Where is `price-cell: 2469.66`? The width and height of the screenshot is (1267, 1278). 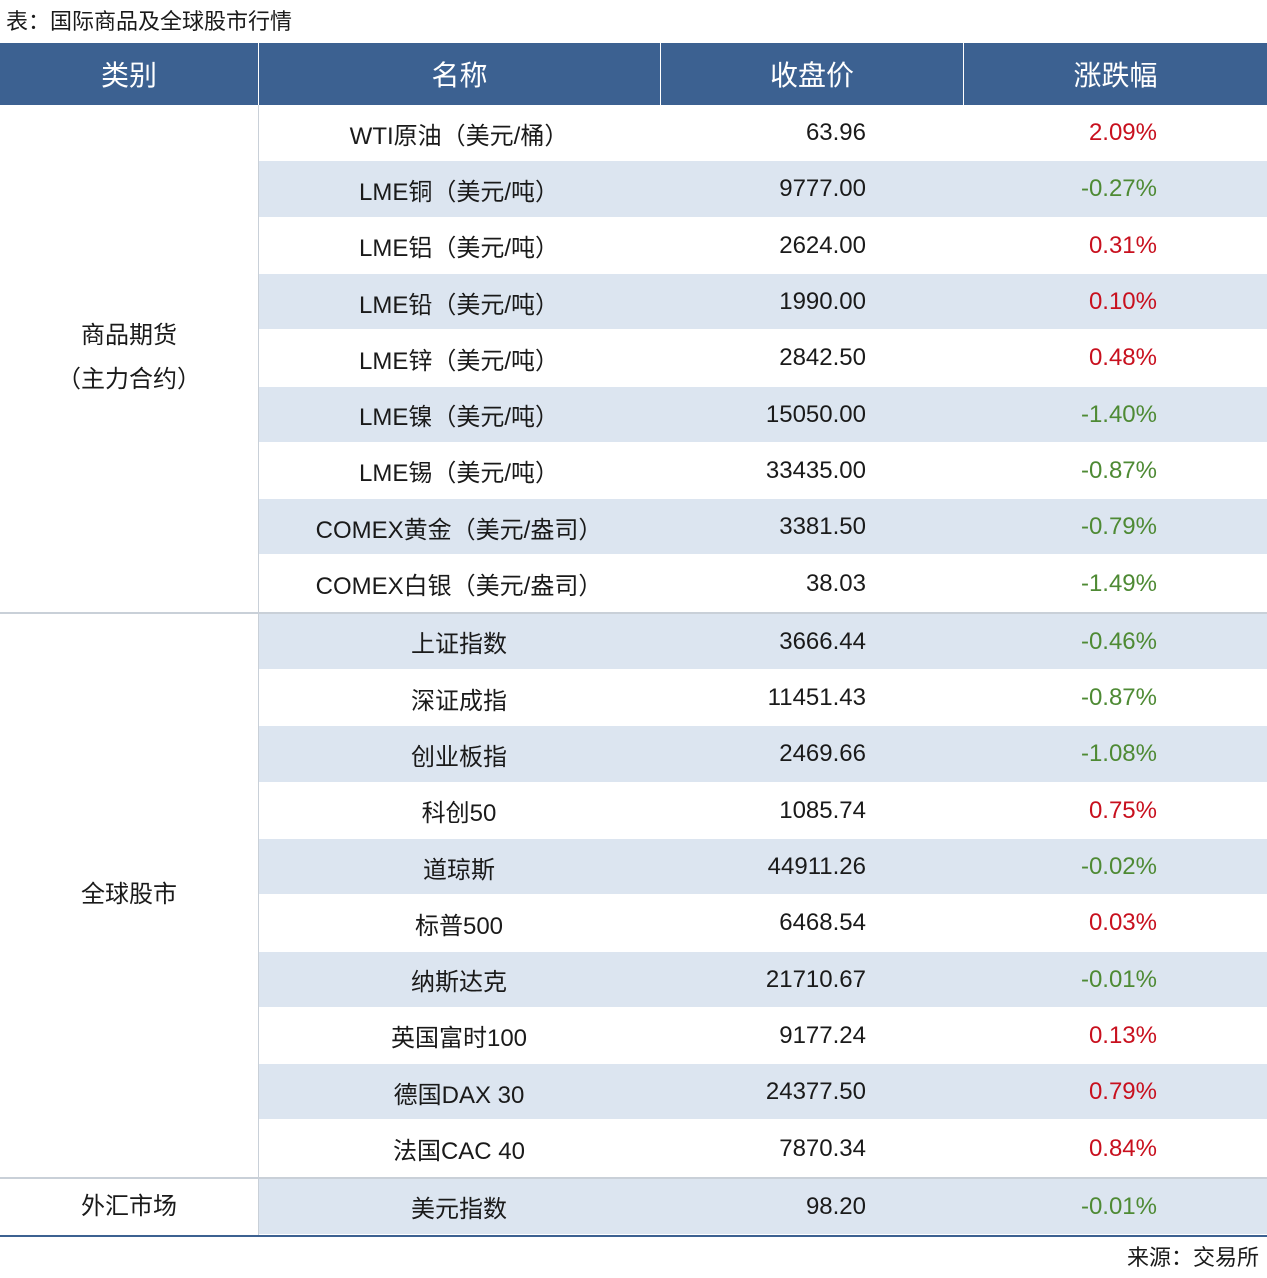
price-cell: 2469.66 is located at coordinates (822, 754).